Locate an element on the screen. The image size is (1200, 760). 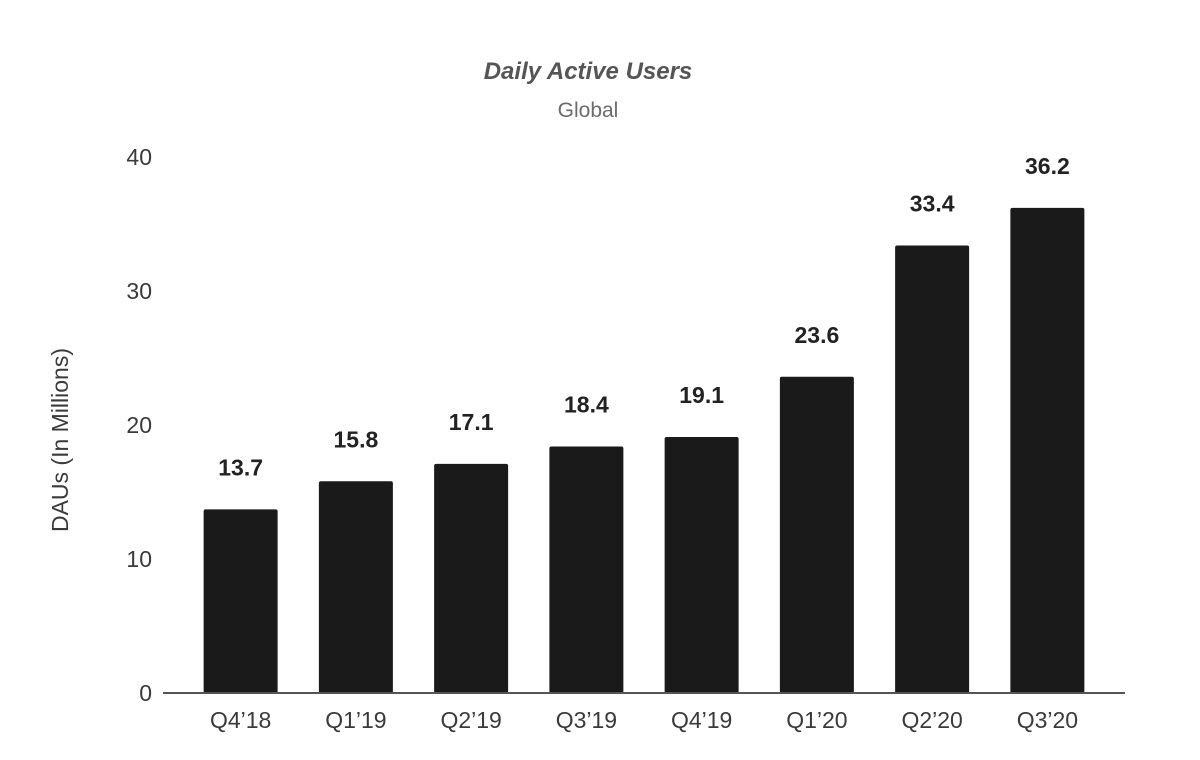
data-label: 23.6 is located at coordinates (816, 335).